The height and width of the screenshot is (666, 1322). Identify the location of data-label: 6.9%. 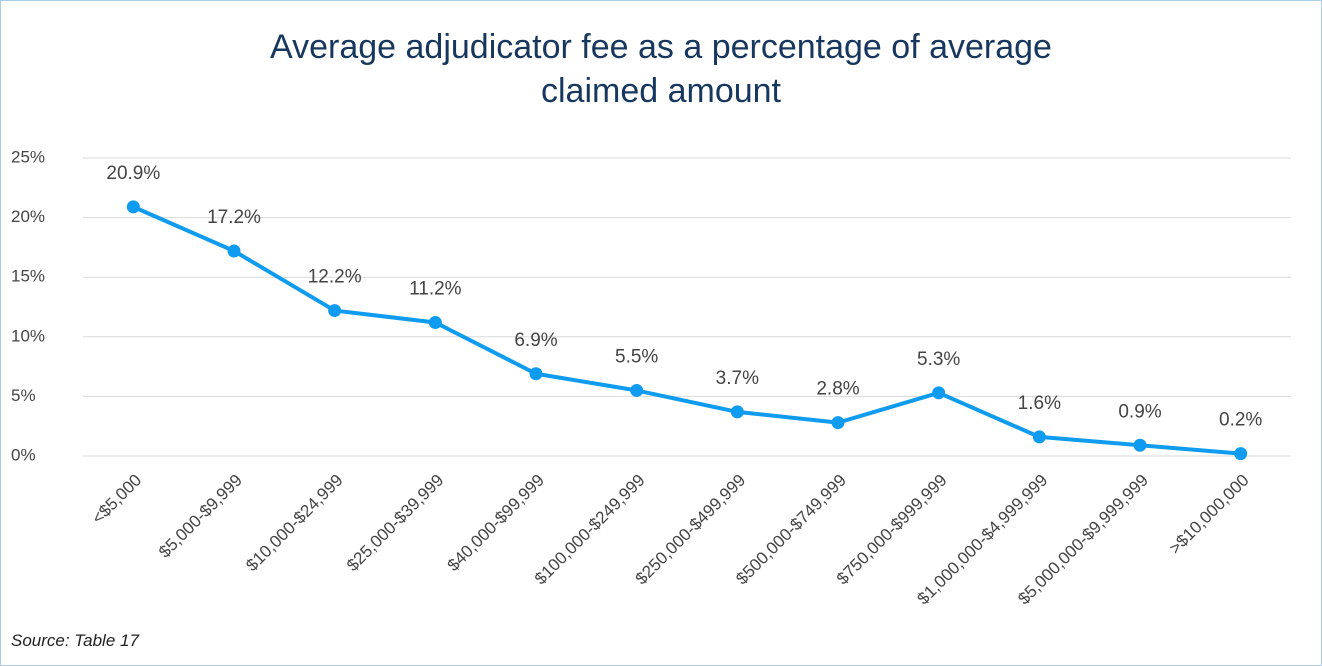
(535, 340).